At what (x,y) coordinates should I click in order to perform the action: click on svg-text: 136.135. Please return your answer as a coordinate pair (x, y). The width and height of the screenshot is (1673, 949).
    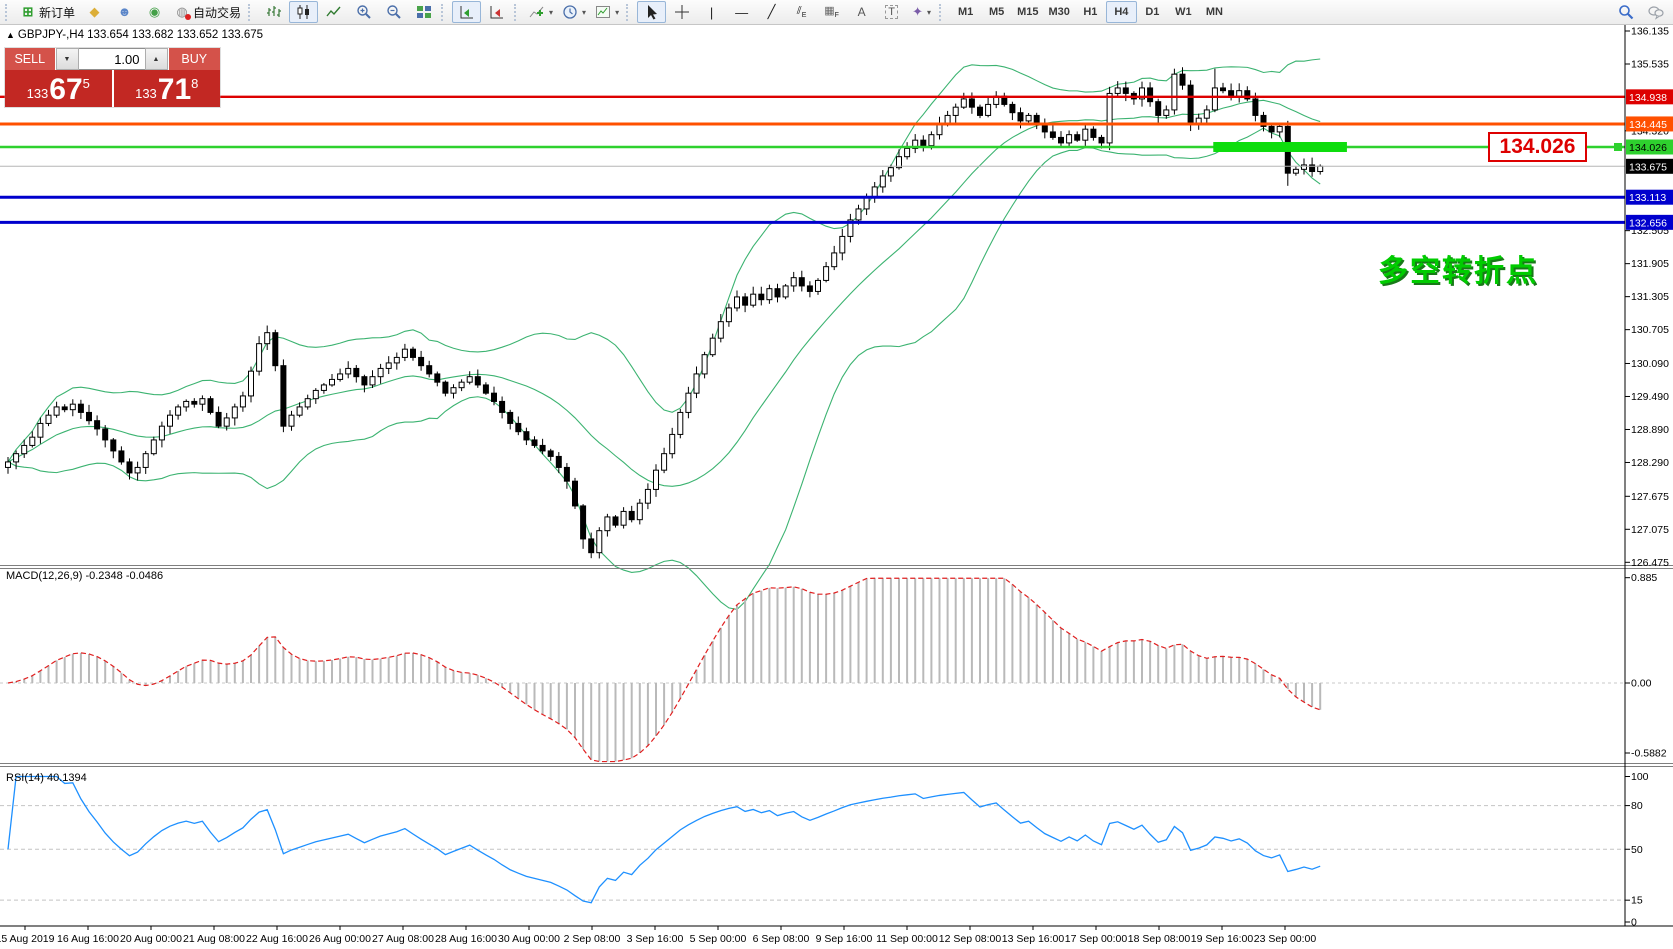
    Looking at the image, I should click on (1650, 32).